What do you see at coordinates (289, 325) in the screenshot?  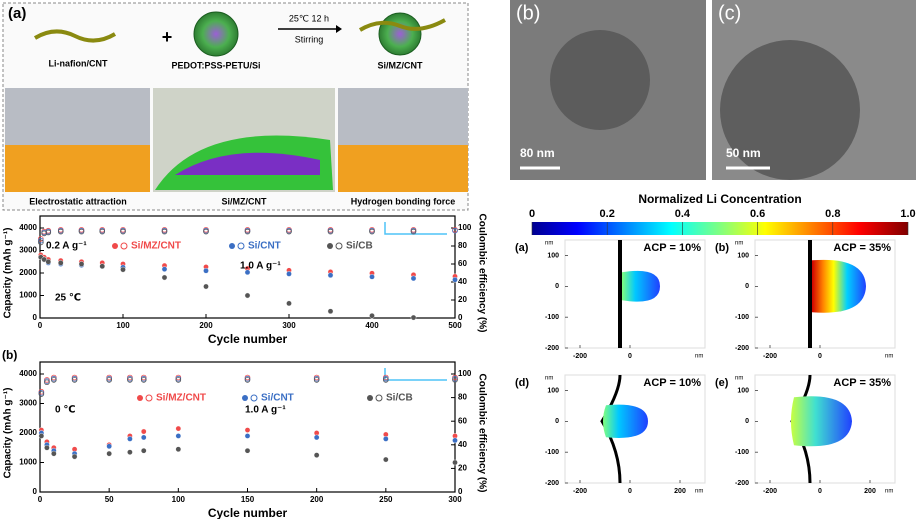 I see `x-tick-label: 300` at bounding box center [289, 325].